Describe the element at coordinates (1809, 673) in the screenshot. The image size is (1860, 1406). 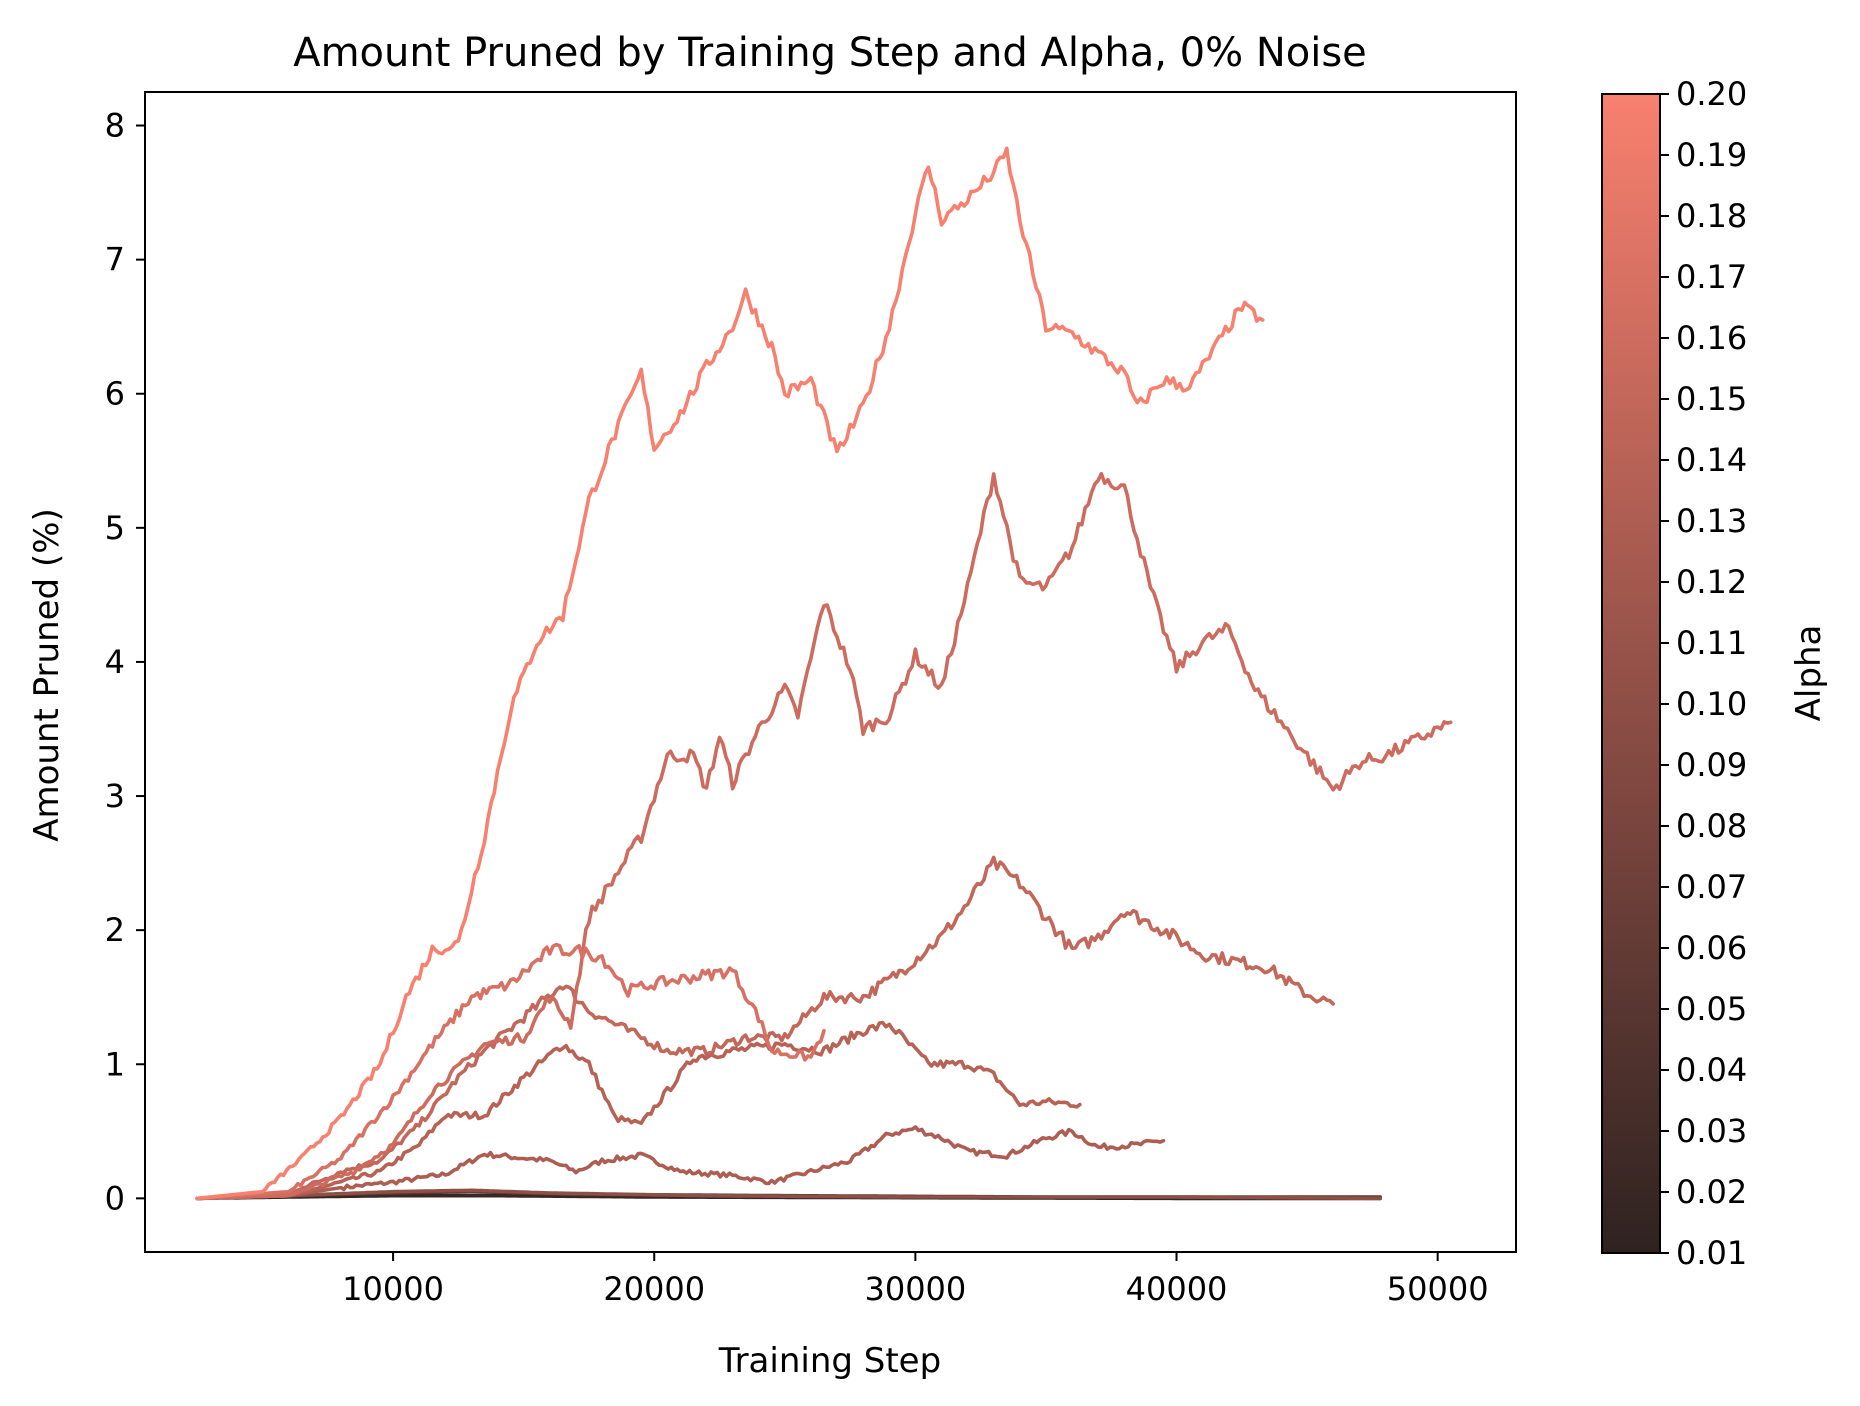
I see `colorbar-label: Alpha` at that location.